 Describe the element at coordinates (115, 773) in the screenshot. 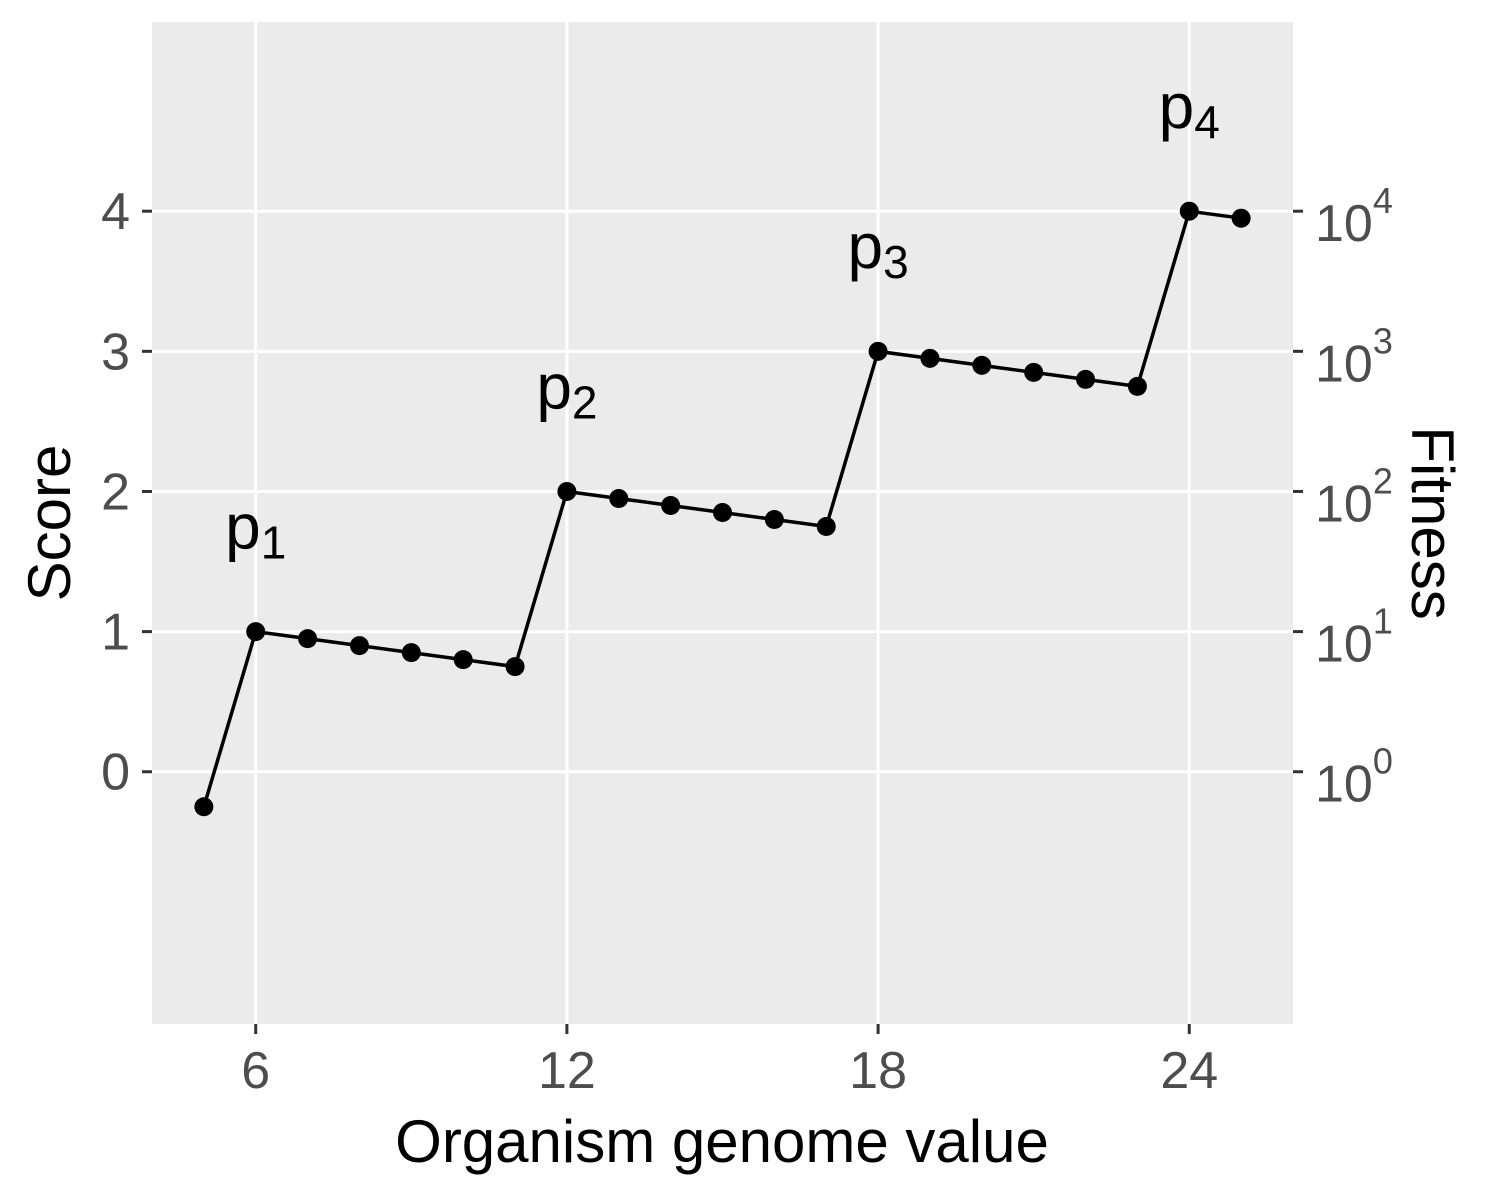

I see `y-tick-label: 0` at that location.